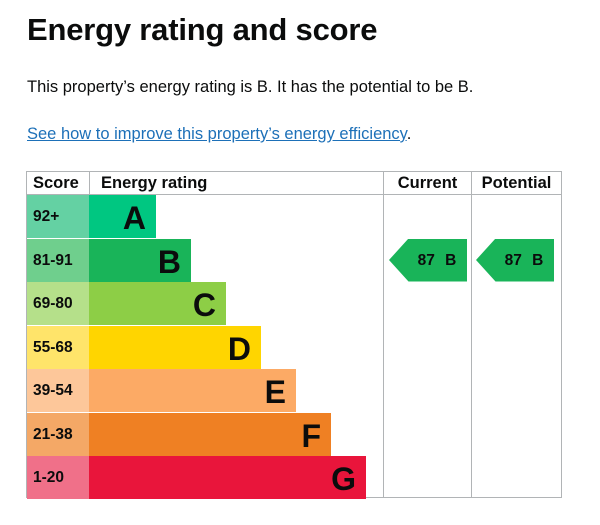 This screenshot has width=600, height=525. I want to click on score-column-header: Score, so click(56, 183).